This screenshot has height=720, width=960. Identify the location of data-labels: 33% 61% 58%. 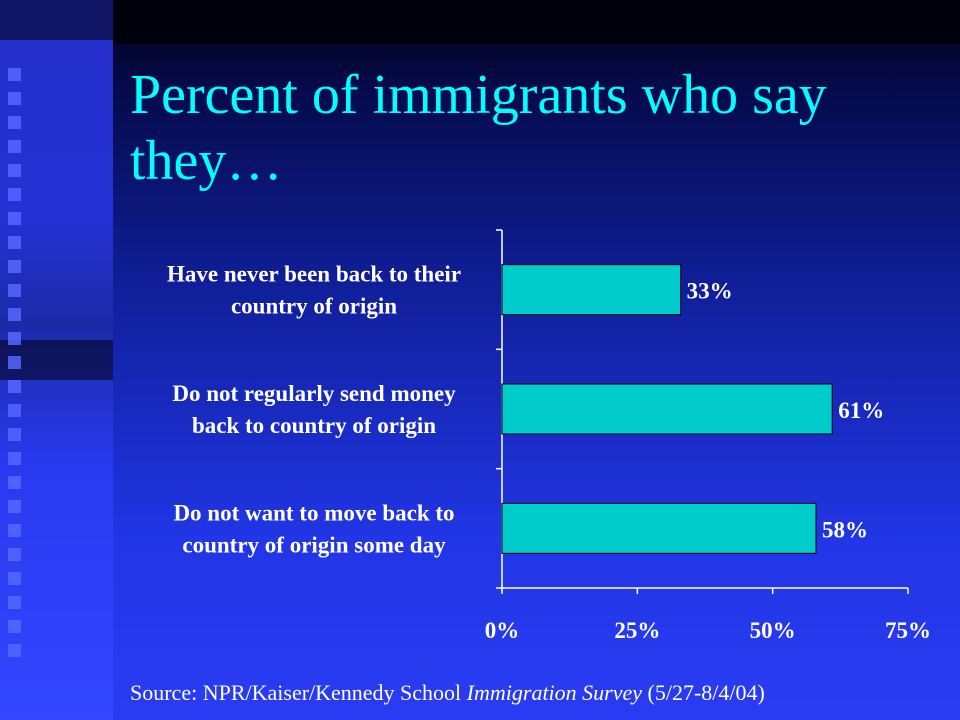
(786, 411).